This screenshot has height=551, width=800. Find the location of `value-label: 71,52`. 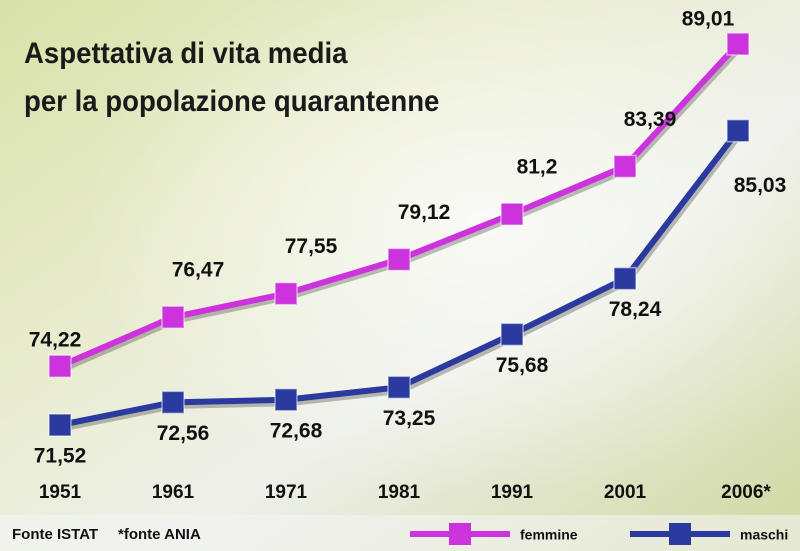

value-label: 71,52 is located at coordinates (60, 456).